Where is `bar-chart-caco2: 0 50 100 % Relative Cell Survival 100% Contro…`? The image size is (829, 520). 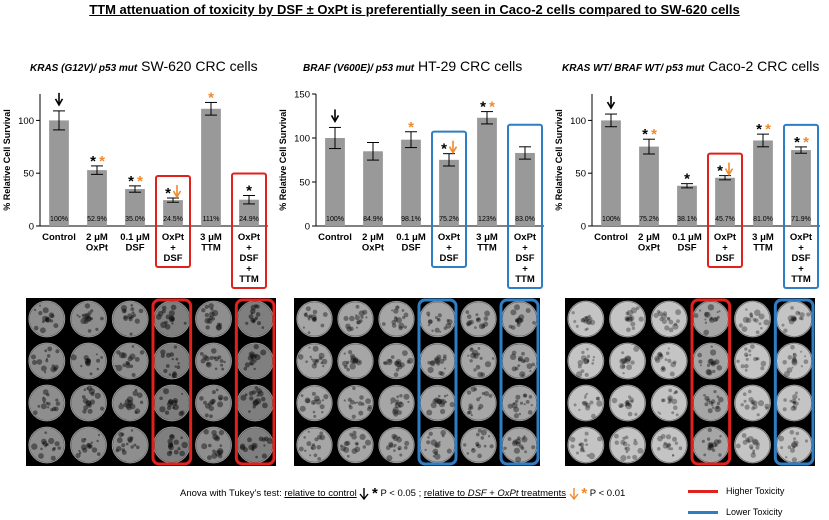 bar-chart-caco2: 0 50 100 % Relative Cell Survival 100% Contro… is located at coordinates (687, 192).